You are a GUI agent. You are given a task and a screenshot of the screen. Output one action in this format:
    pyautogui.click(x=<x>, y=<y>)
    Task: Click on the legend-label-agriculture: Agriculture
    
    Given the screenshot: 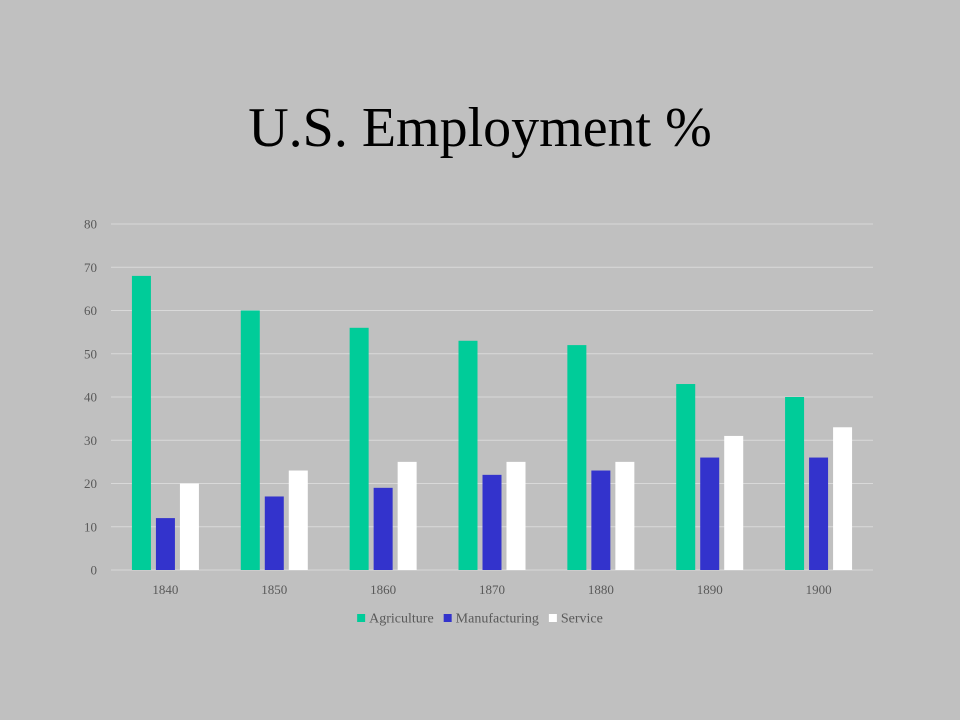 What is the action you would take?
    pyautogui.click(x=401, y=619)
    